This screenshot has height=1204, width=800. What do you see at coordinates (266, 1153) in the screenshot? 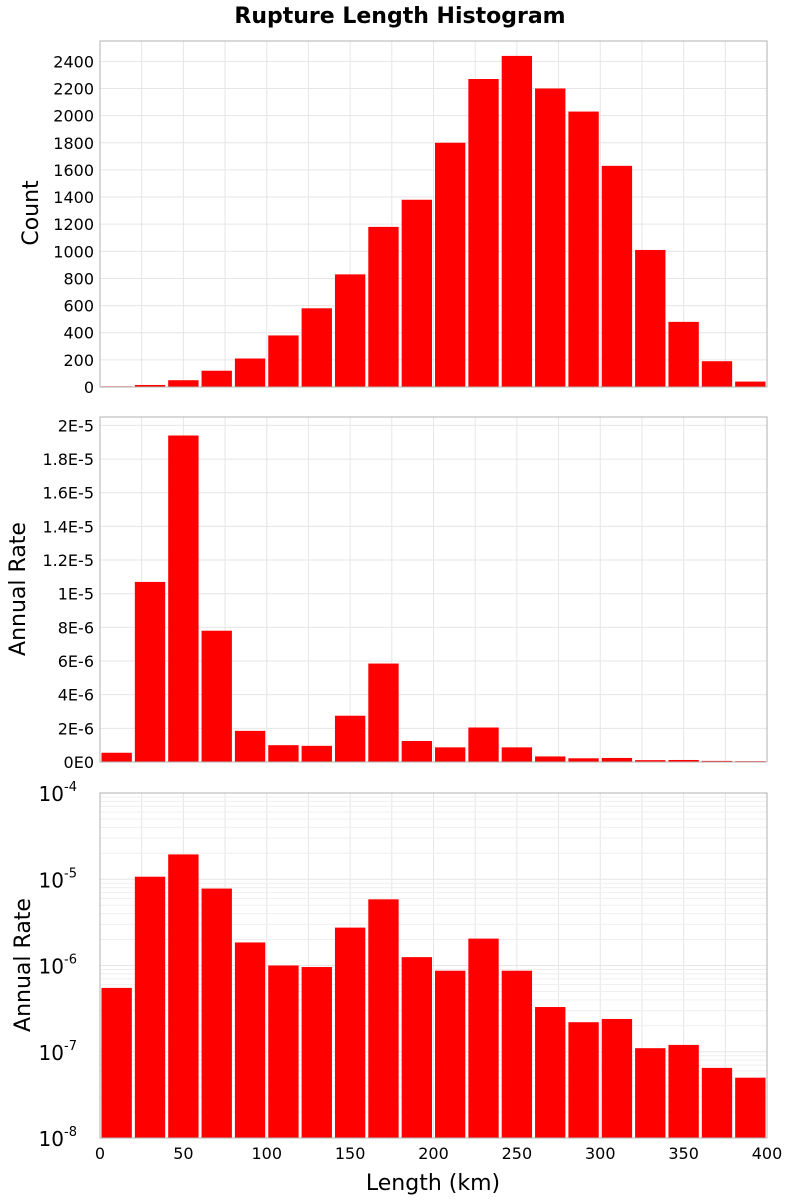
I see `xtick-label: 100` at bounding box center [266, 1153].